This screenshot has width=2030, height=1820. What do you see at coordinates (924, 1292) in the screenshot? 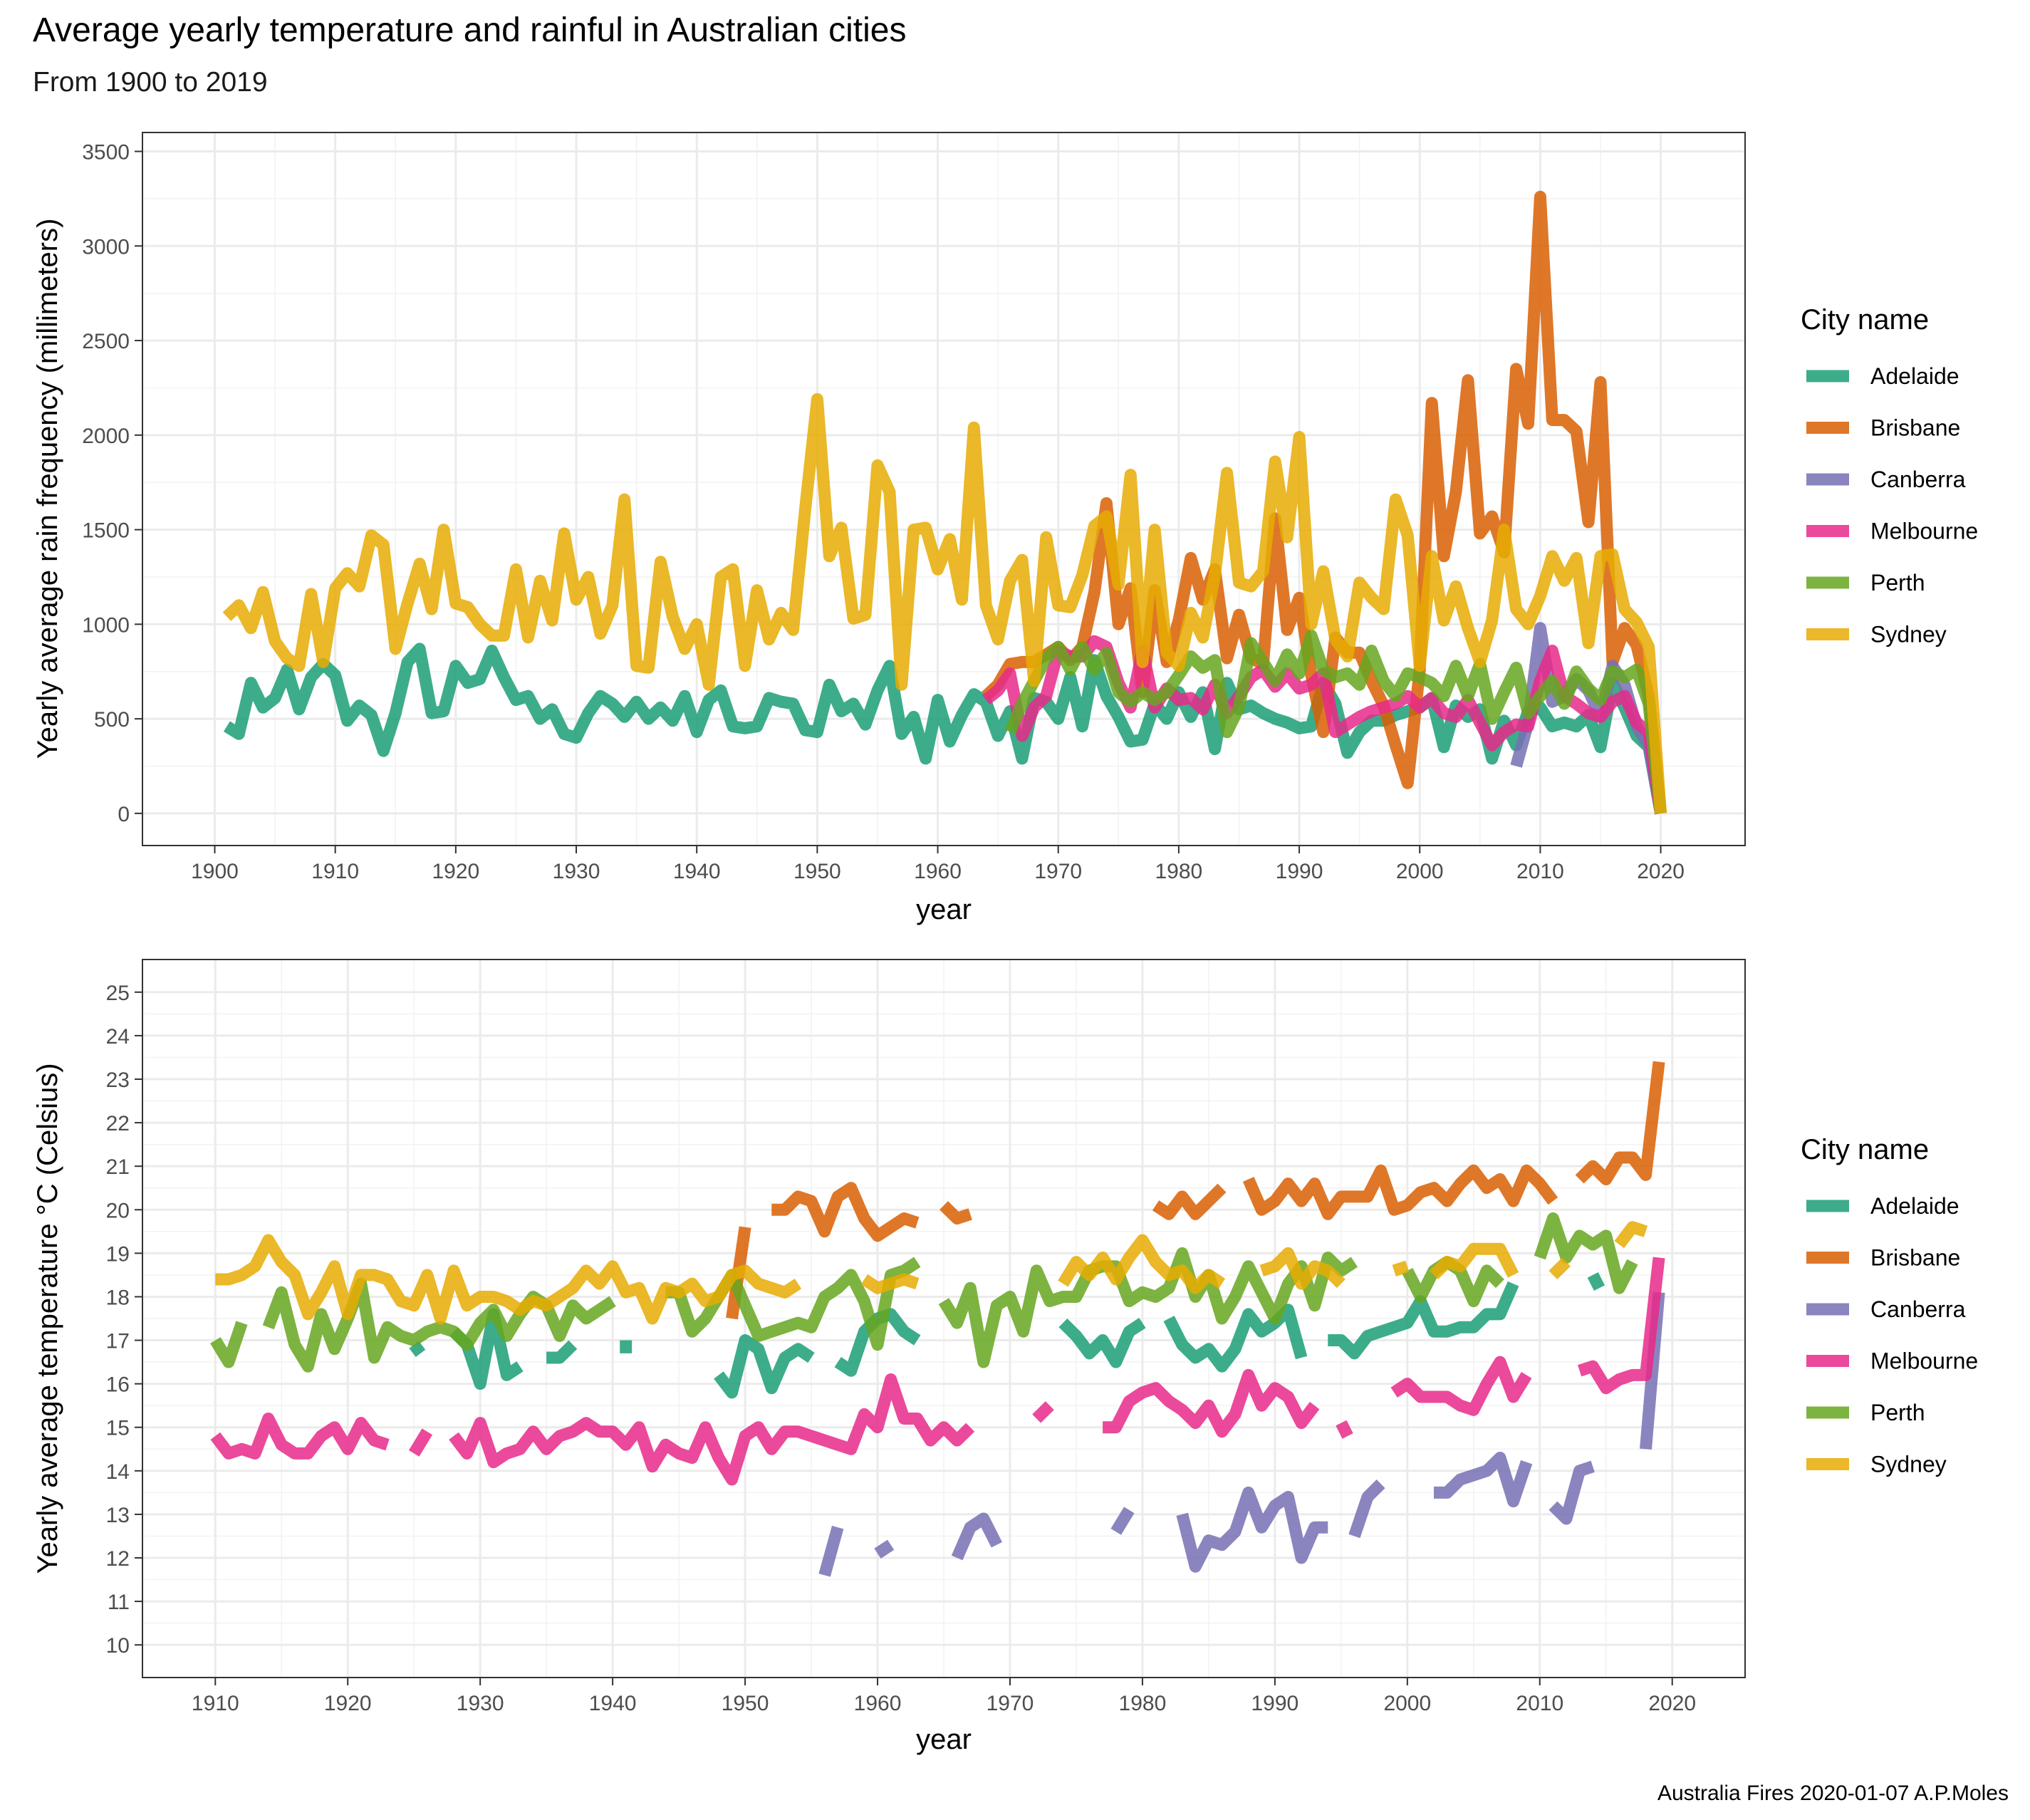
I see `series-perth` at bounding box center [924, 1292].